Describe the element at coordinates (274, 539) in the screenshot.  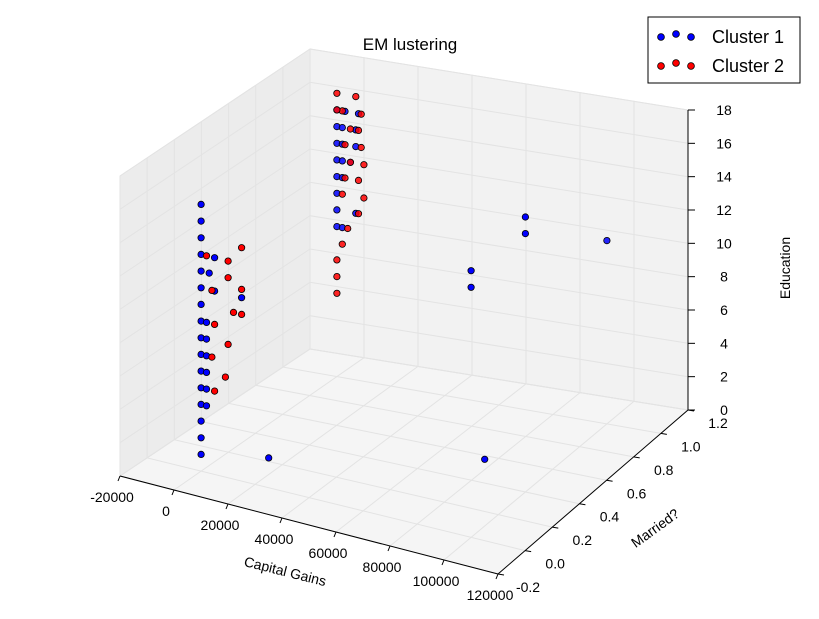
I see `x-tick-label: 40000` at that location.